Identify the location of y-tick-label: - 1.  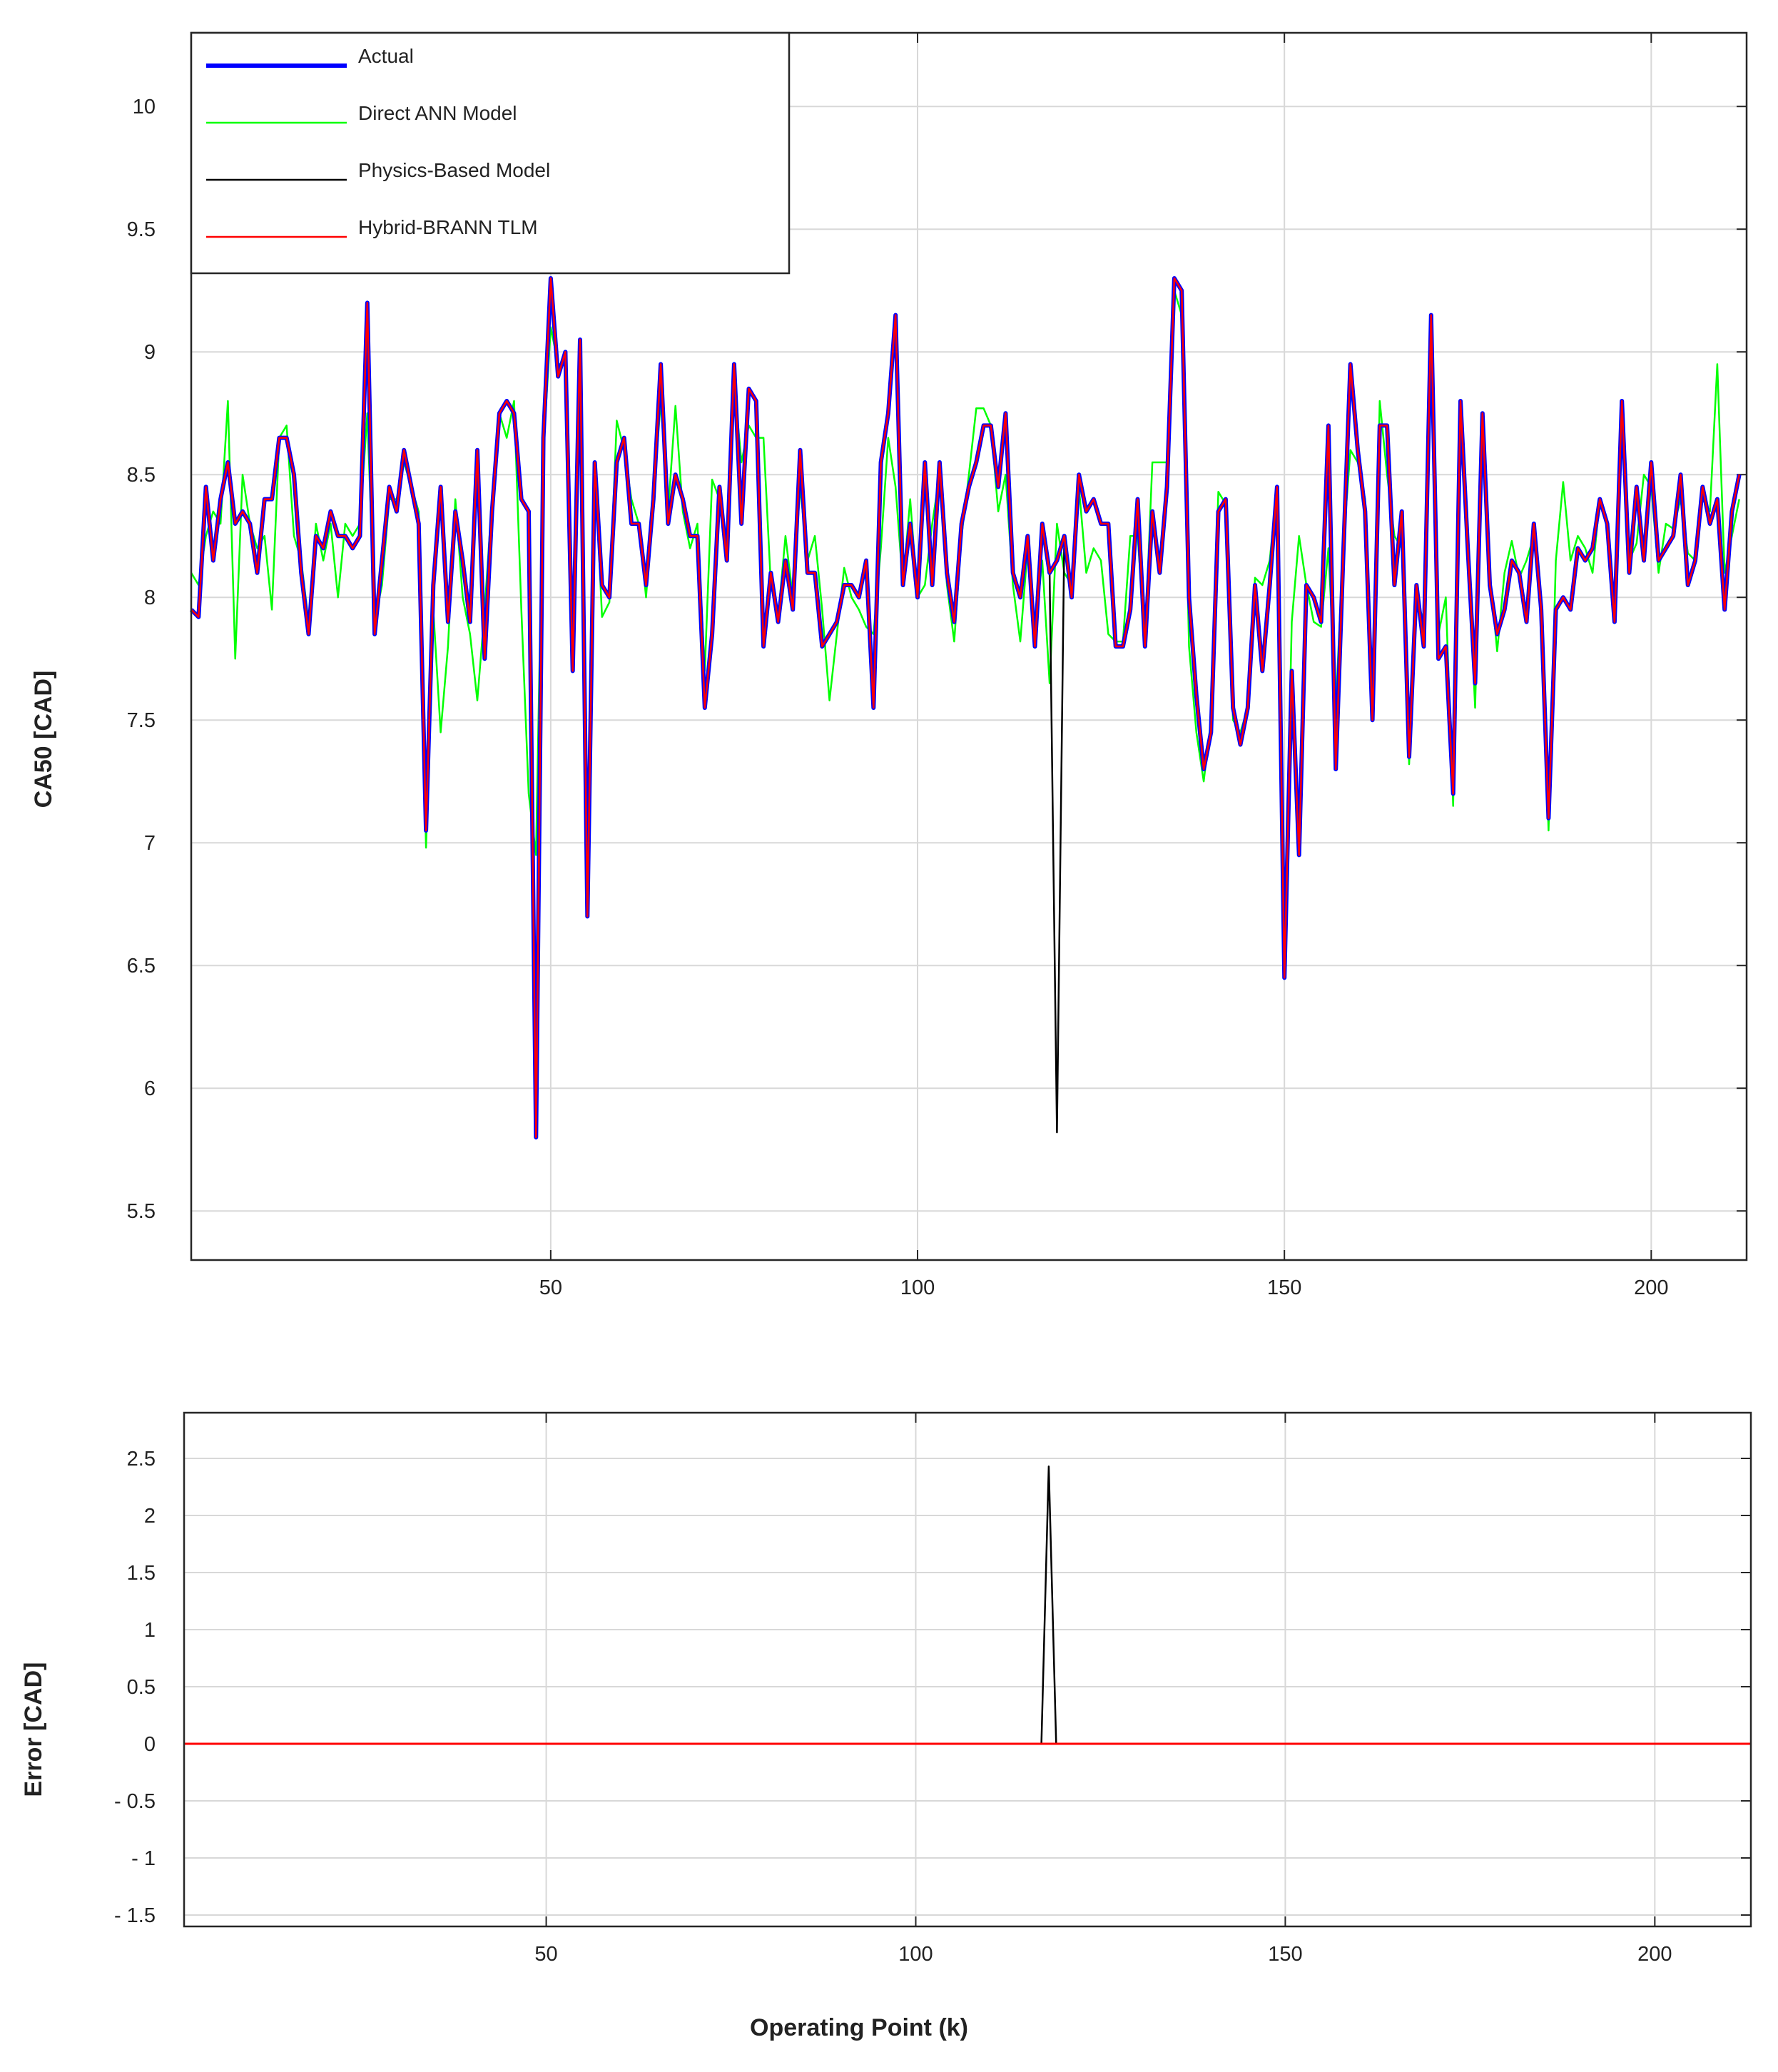
(143, 1858).